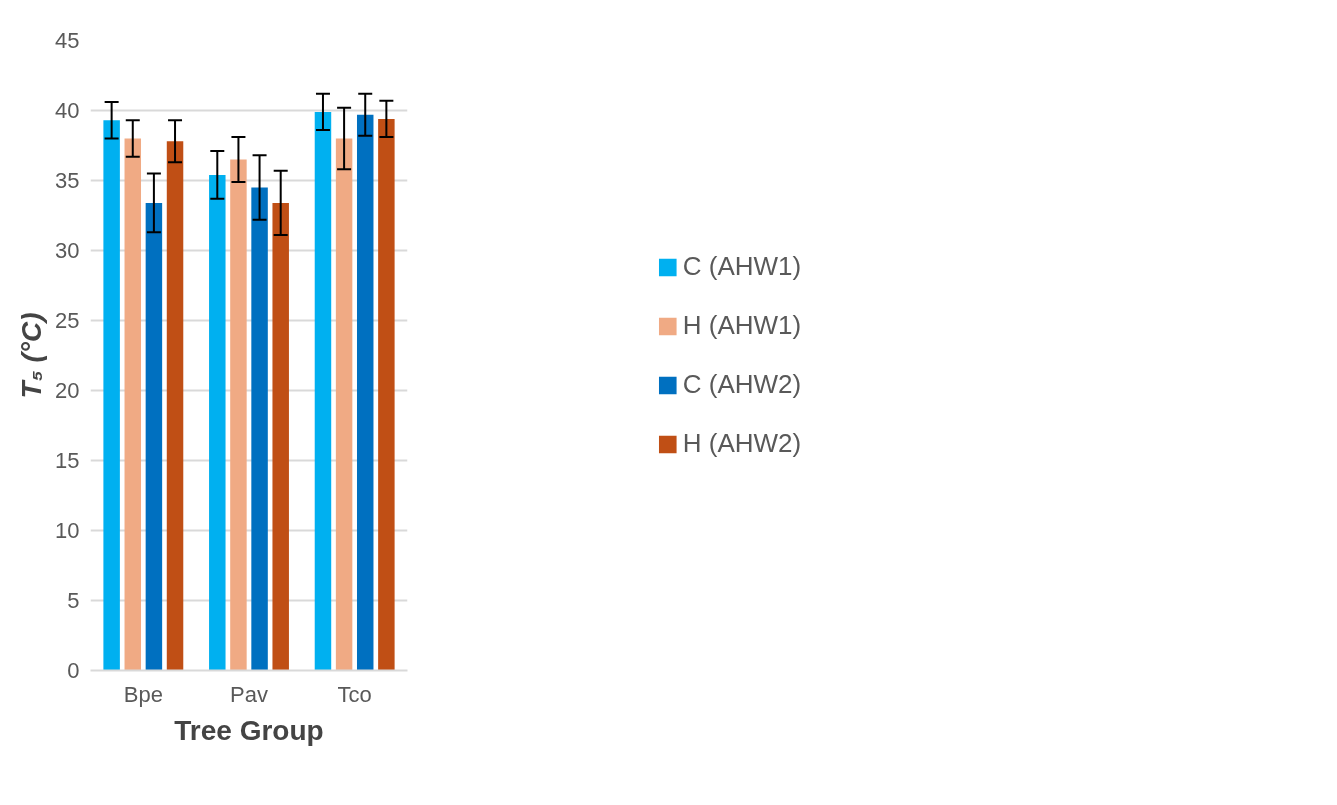  I want to click on y-axis-title: T₅ (°C), so click(32, 355).